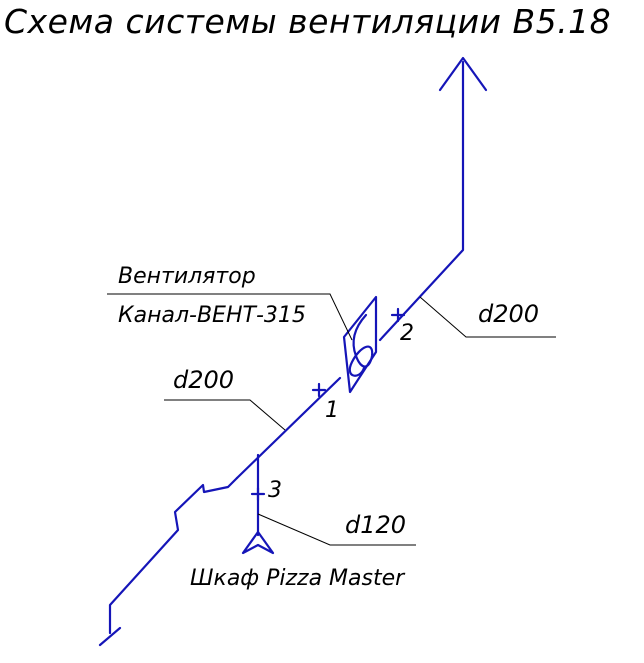 This screenshot has width=644, height=663. Describe the element at coordinates (421, 201) in the screenshot. I see `main-duct-upper` at that location.